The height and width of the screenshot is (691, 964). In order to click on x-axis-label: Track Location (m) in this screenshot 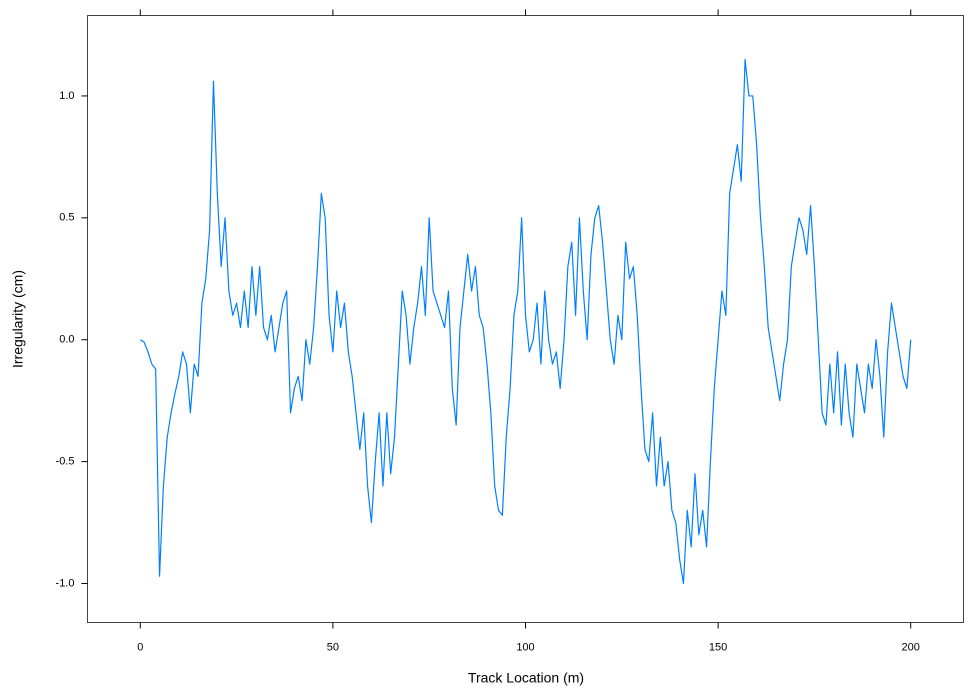, I will do `click(526, 678)`.